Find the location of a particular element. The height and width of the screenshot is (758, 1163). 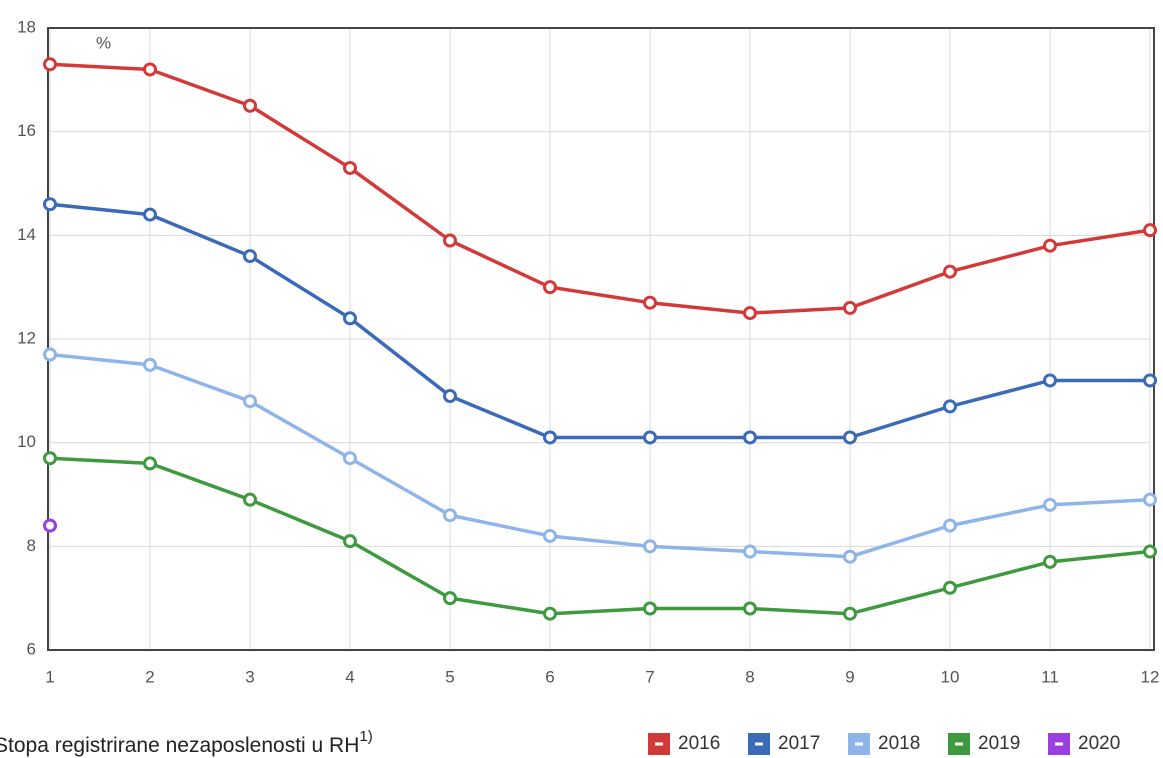

chart-title: Stopa registrirane nezaposlenosti u RH1) is located at coordinates (186, 742).